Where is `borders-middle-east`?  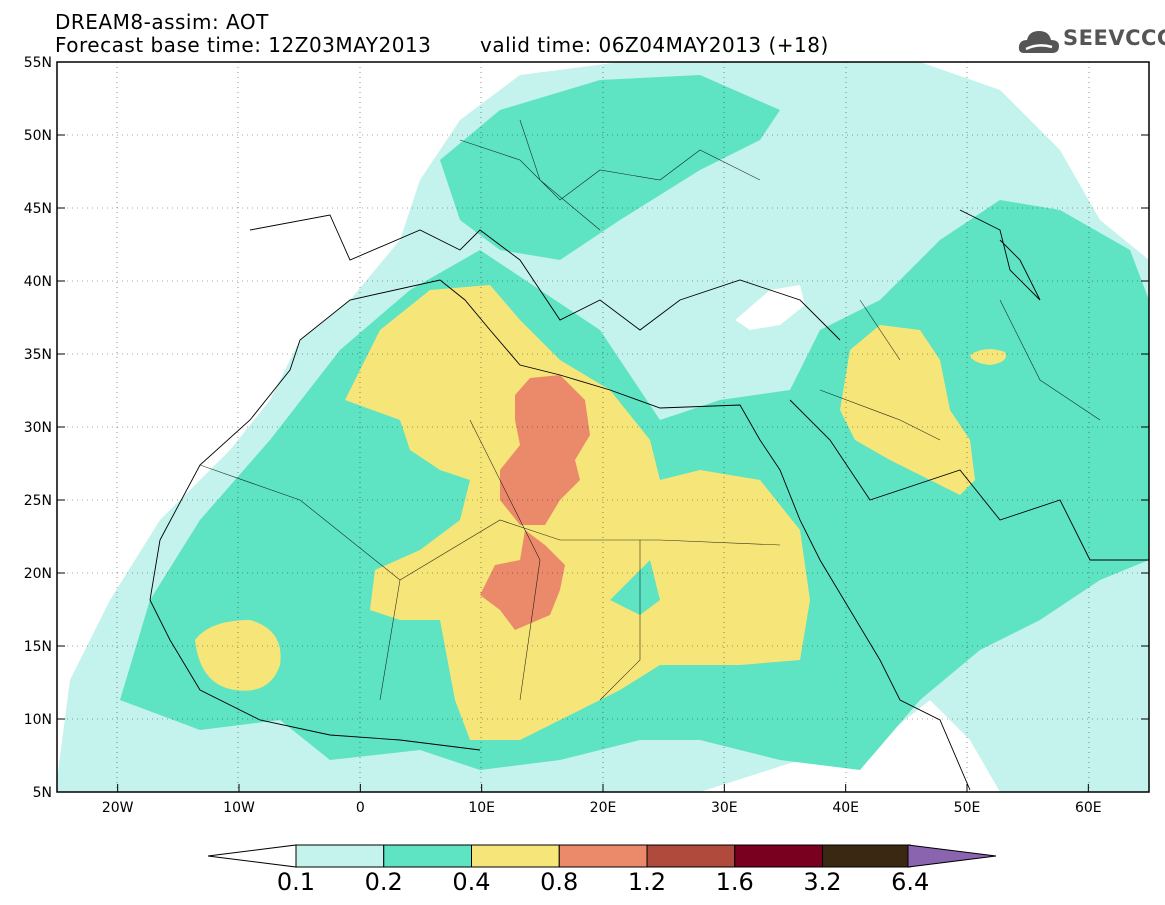 borders-middle-east is located at coordinates (960, 370).